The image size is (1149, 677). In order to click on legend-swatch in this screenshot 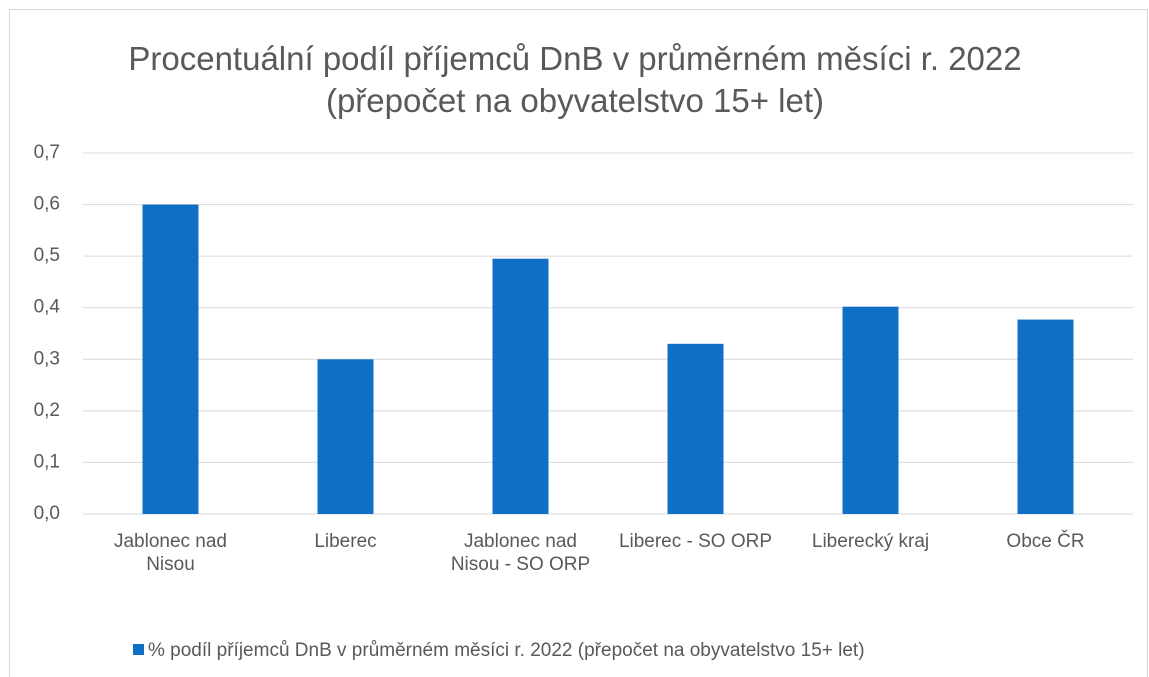, I will do `click(138, 649)`.